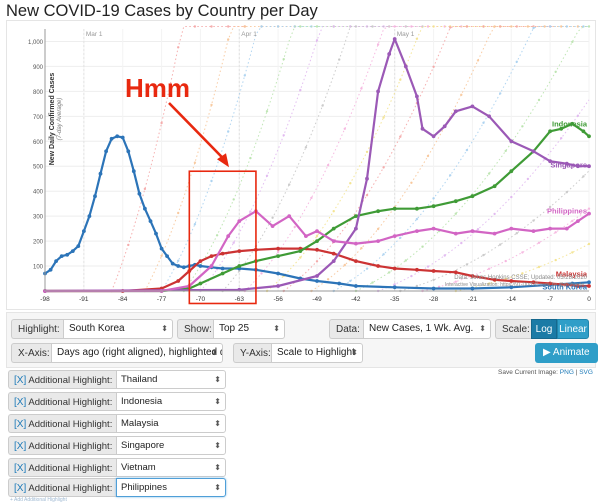  What do you see at coordinates (201, 299) in the screenshot?
I see `x-tick-label: -70` at bounding box center [201, 299].